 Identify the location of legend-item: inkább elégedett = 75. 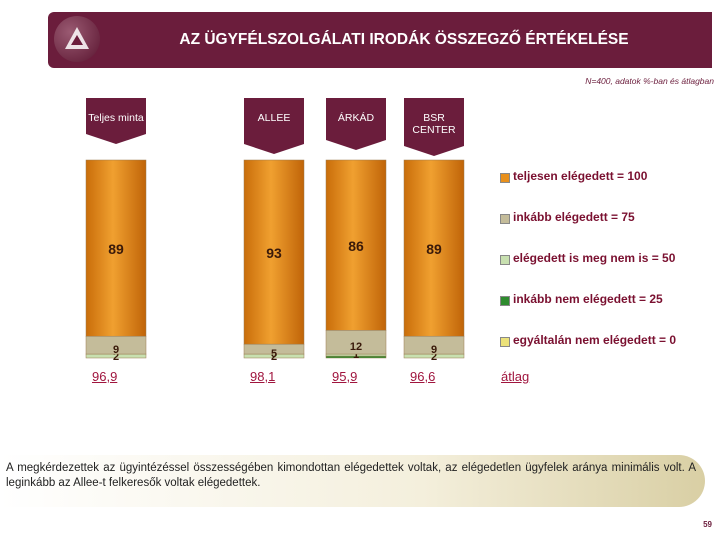
(610, 217).